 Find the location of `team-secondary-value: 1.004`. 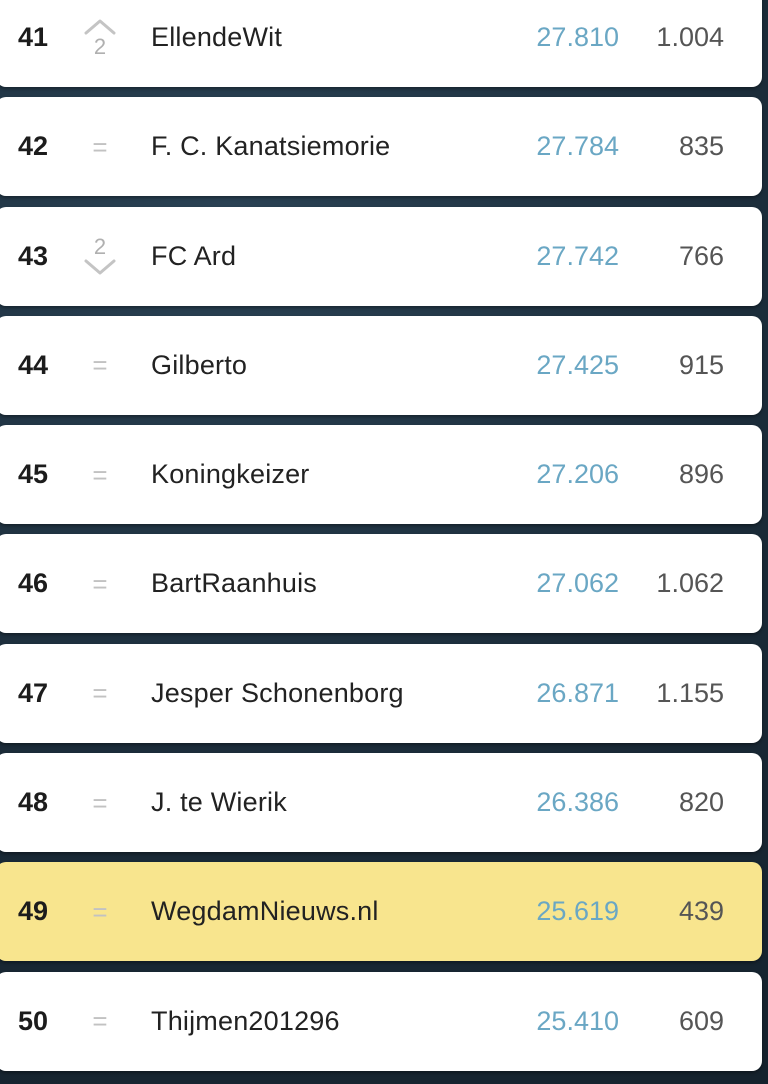

team-secondary-value: 1.004 is located at coordinates (690, 37).